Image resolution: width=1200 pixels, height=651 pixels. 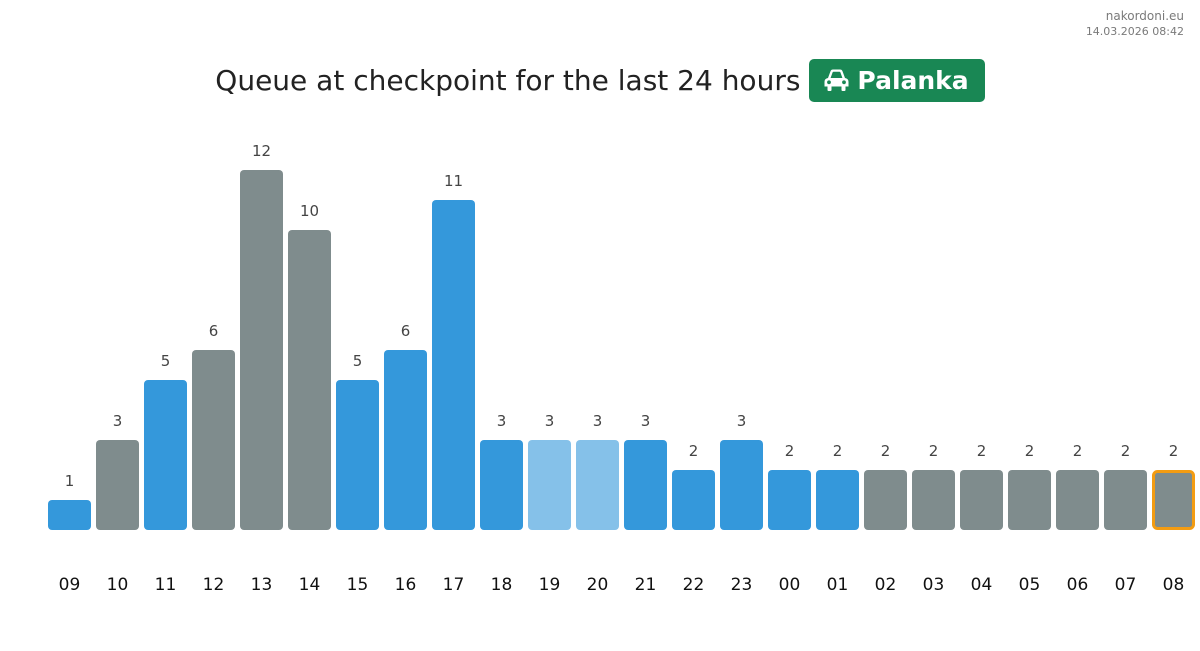 What do you see at coordinates (913, 80) in the screenshot?
I see `checkpoint-name: Palanka` at bounding box center [913, 80].